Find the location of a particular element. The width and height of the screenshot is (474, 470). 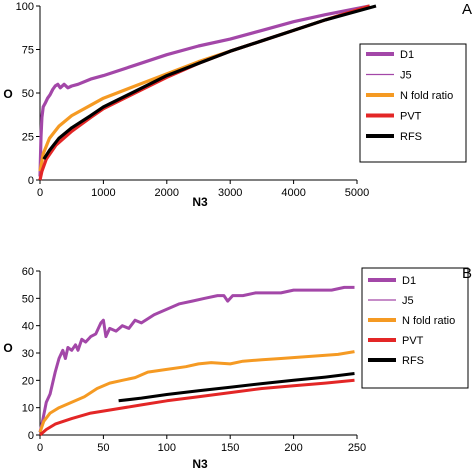

y-tick-label: 30 is located at coordinates (28, 354).